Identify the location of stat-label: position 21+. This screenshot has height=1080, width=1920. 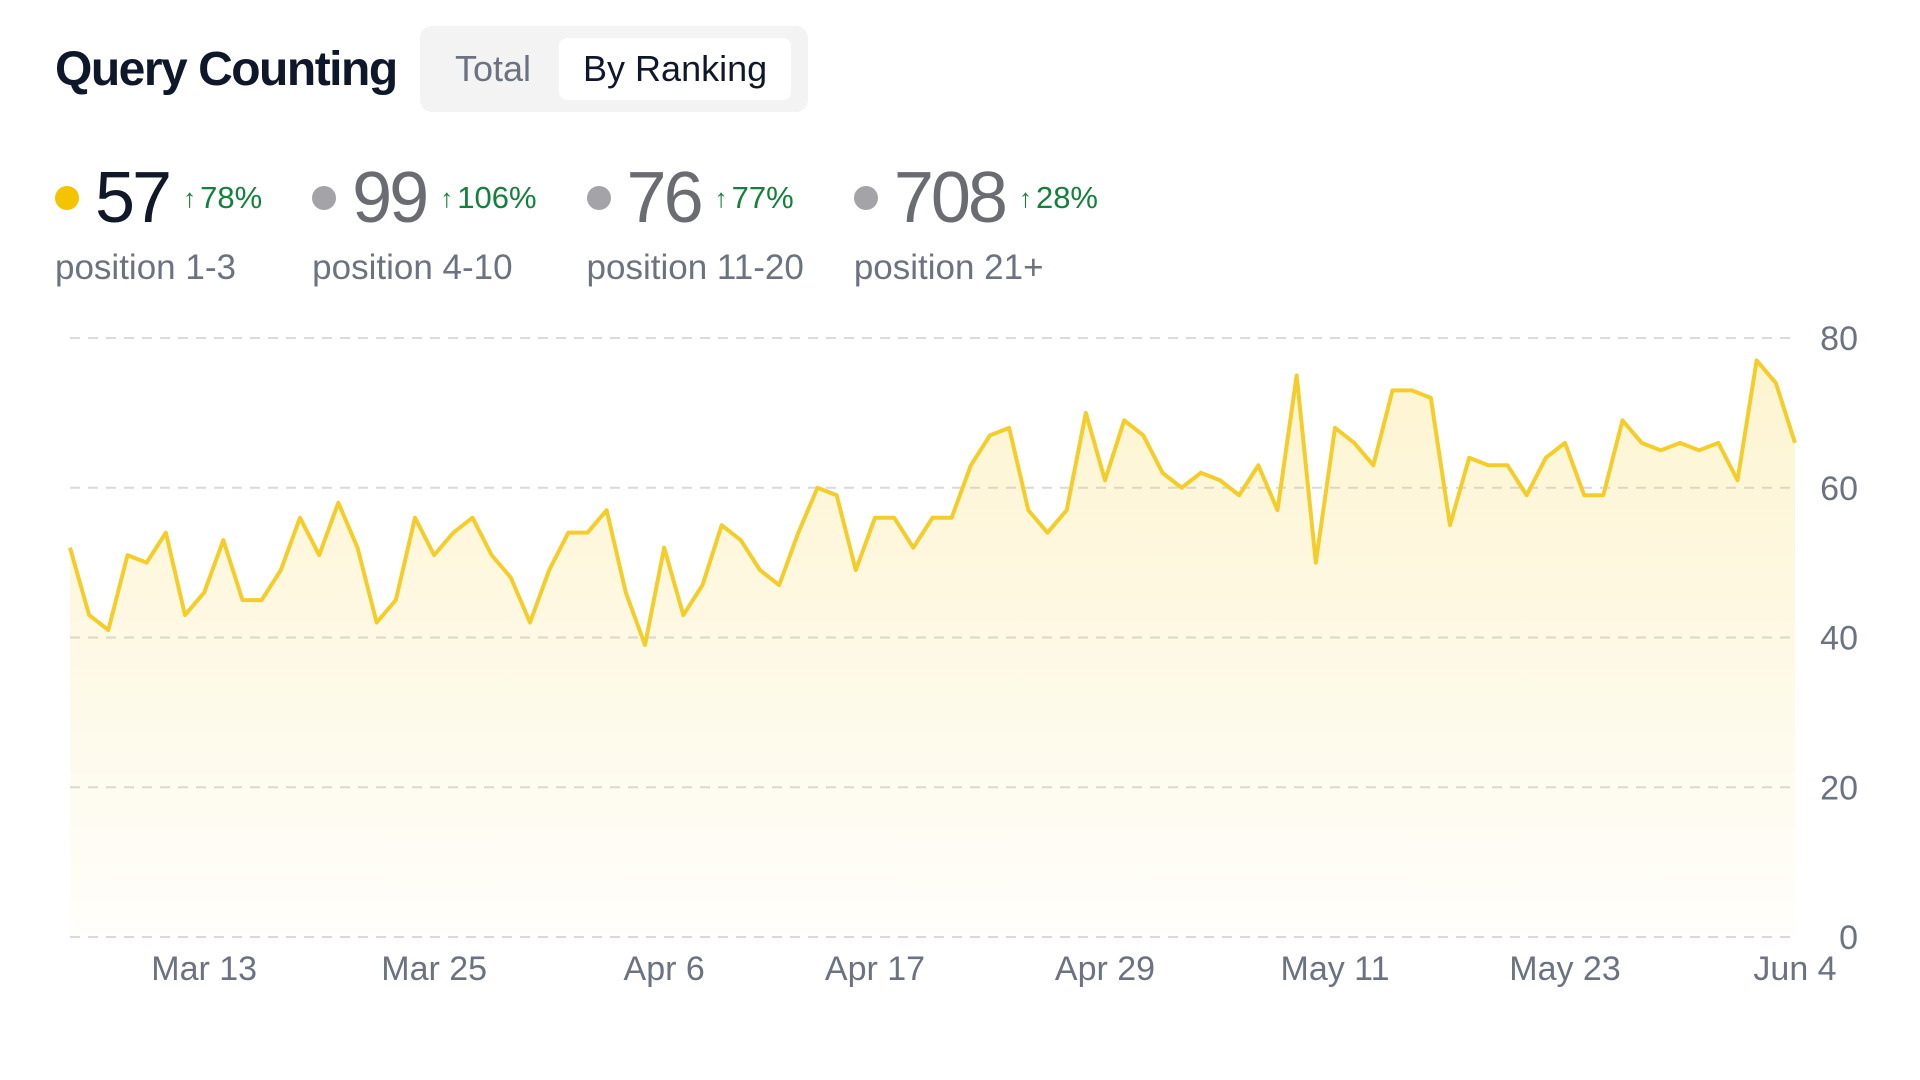
(948, 267).